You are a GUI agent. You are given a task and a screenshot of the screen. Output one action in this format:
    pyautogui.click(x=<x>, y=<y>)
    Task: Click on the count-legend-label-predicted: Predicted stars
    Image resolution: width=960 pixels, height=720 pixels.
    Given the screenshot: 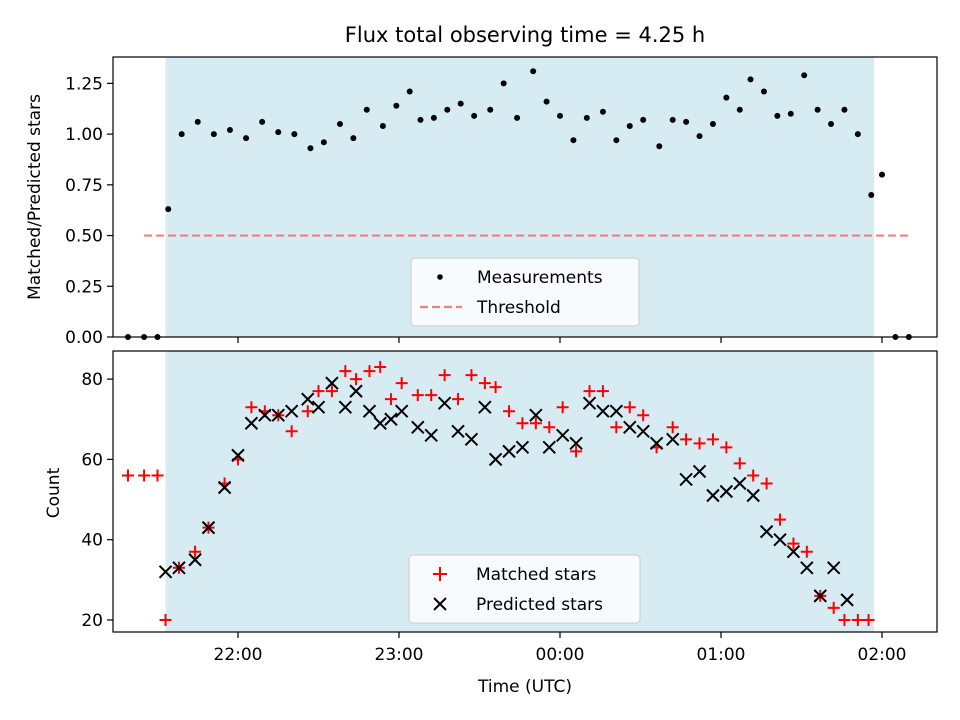 What is the action you would take?
    pyautogui.click(x=539, y=605)
    